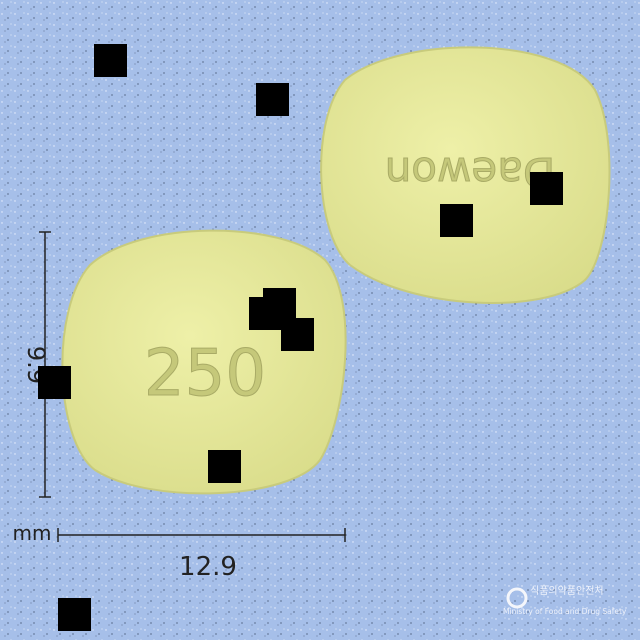 This screenshot has width=640, height=640. What do you see at coordinates (208, 567) in the screenshot?
I see `width-label: 12.9` at bounding box center [208, 567].